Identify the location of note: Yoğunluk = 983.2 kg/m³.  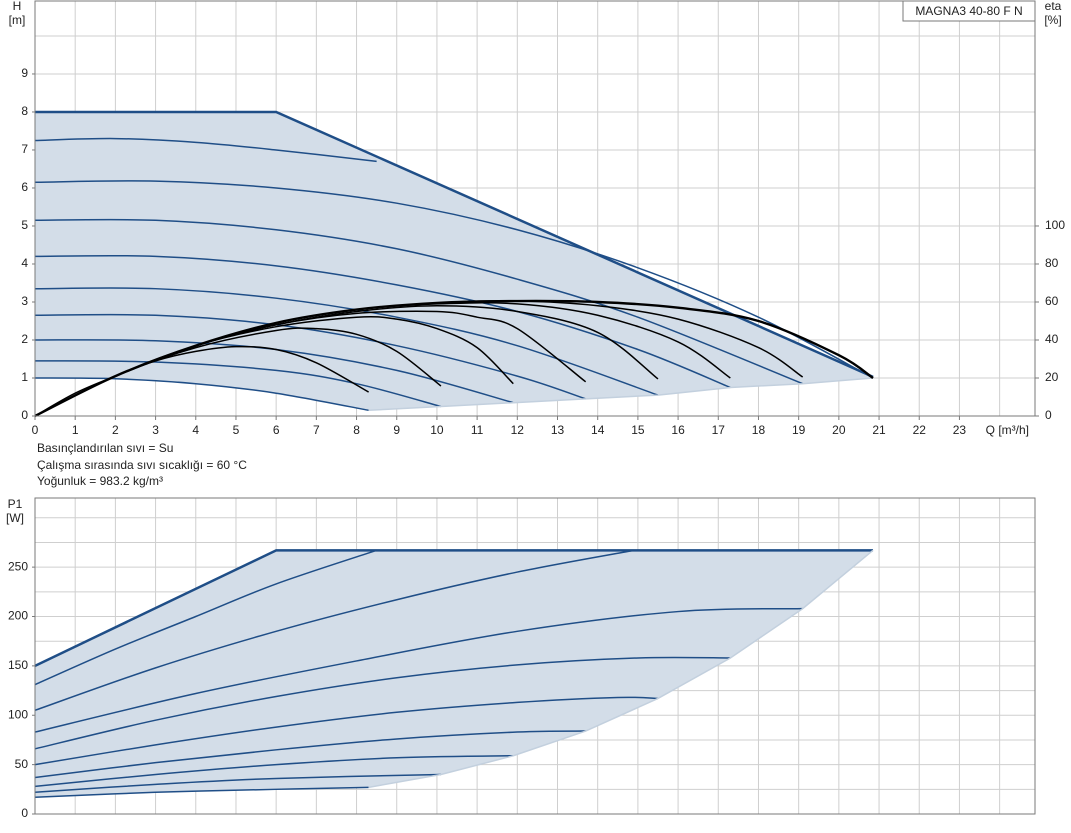
(100, 481).